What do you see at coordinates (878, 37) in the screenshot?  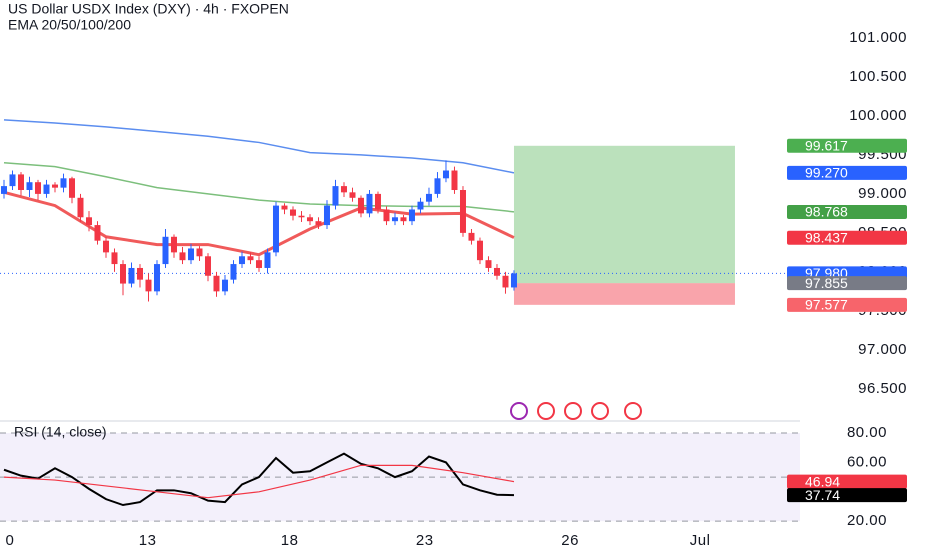 I see `y-tick-label: 101.000` at bounding box center [878, 37].